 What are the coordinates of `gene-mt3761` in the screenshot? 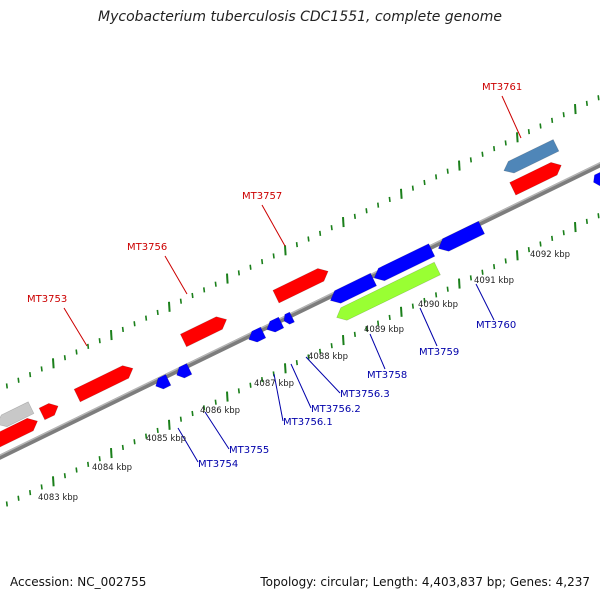 It's located at (531, 156).